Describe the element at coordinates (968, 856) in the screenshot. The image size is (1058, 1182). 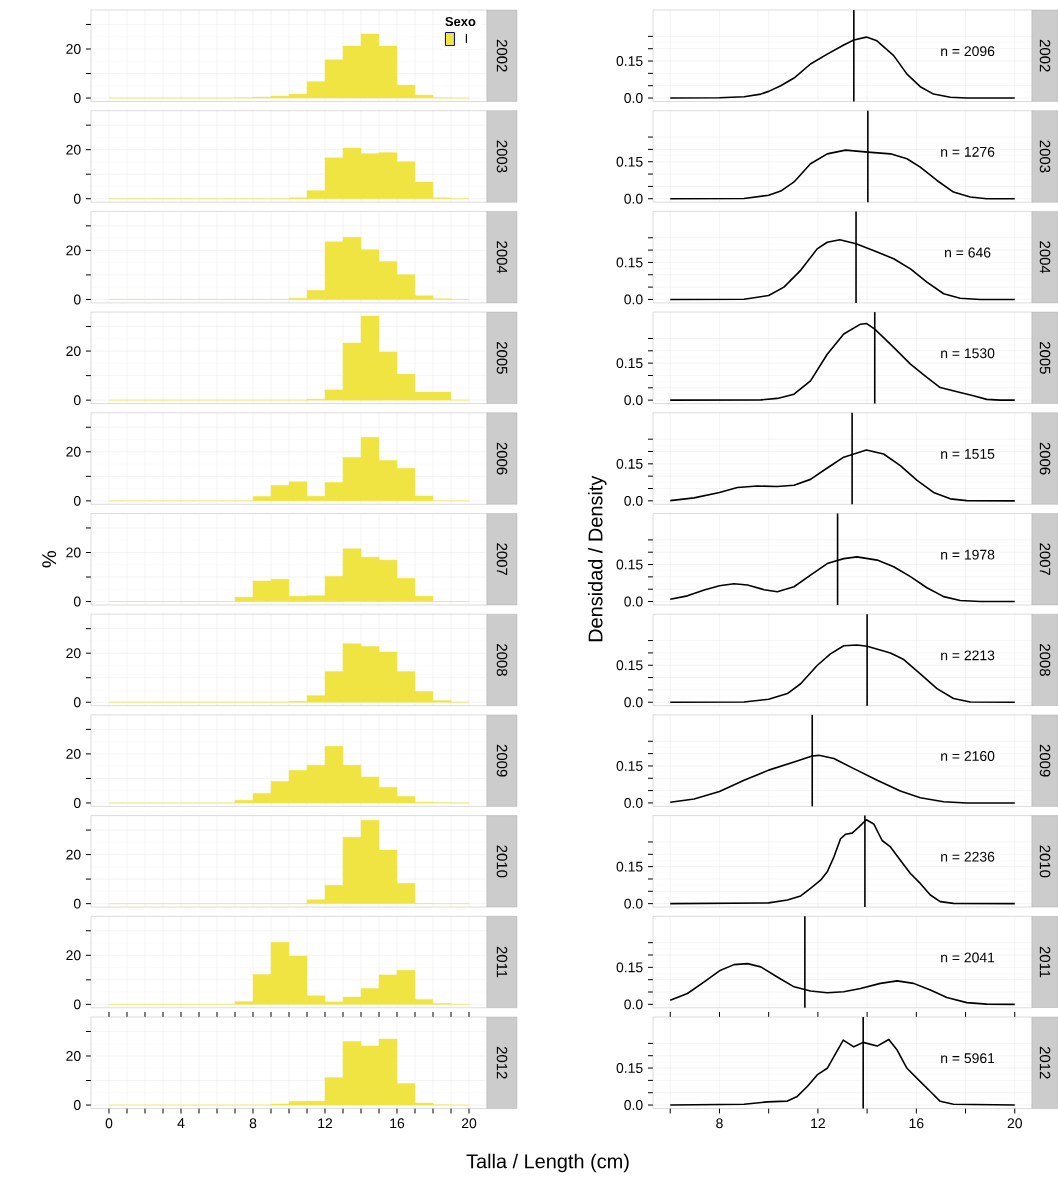
I see `annotation: n = 2236` at that location.